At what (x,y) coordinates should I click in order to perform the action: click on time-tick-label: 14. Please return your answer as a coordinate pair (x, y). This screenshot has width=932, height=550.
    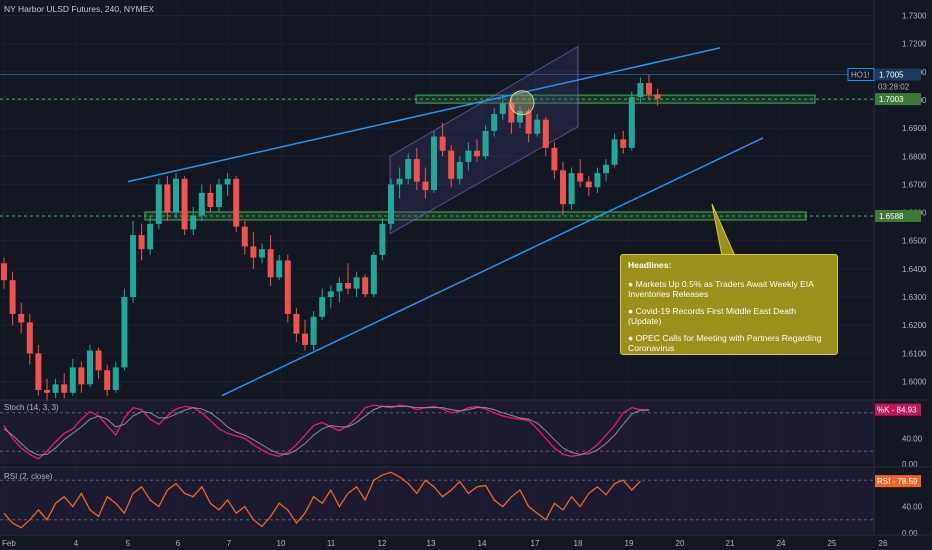
    Looking at the image, I should click on (482, 543).